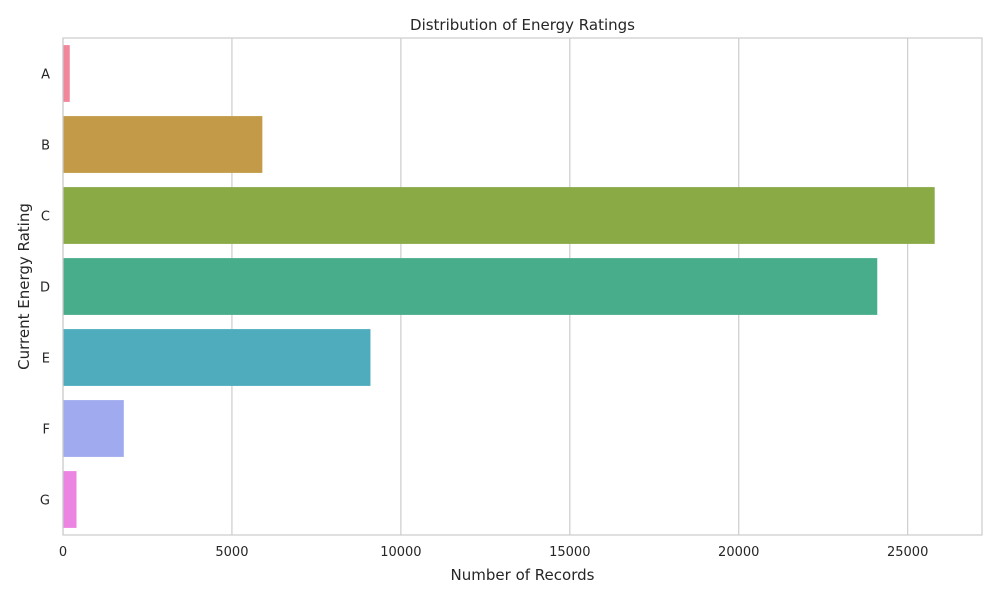 This screenshot has width=1000, height=600. I want to click on x-tick-label: 15000, so click(569, 552).